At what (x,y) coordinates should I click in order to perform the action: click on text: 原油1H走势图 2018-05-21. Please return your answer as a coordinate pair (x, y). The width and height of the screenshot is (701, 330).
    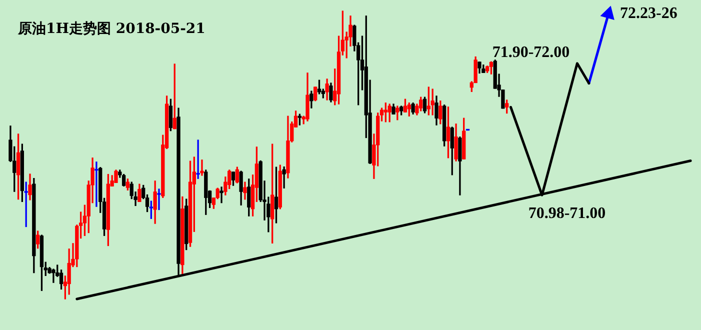
    Looking at the image, I should click on (111, 29).